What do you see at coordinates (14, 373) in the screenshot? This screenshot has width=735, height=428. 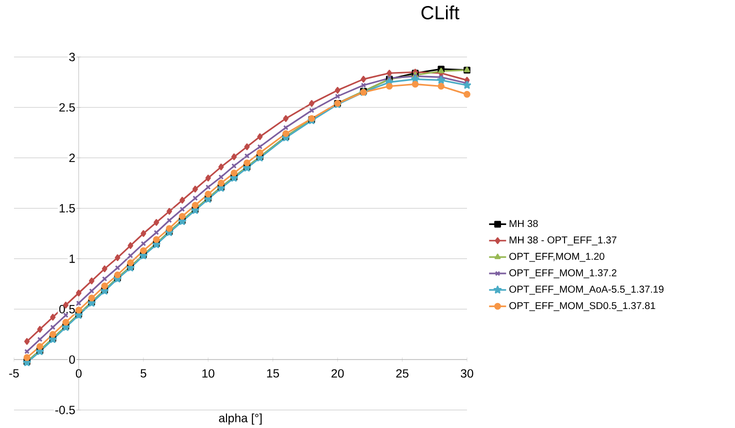 I see `x-tick-label: -5` at bounding box center [14, 373].